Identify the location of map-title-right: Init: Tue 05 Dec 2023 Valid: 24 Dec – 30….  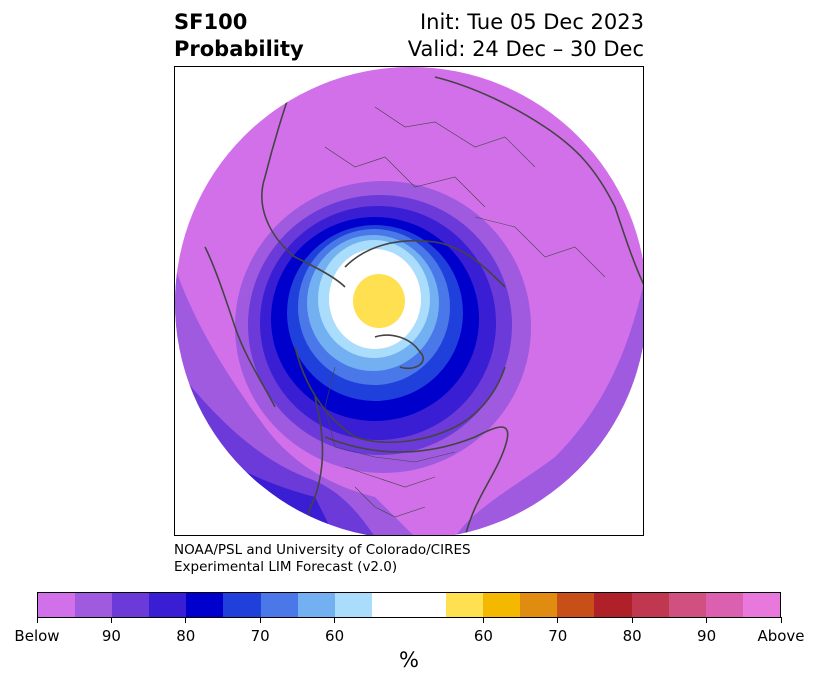
(526, 36).